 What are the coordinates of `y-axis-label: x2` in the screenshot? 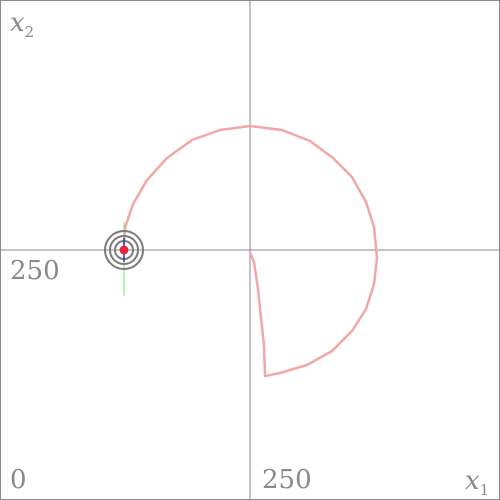 It's located at (22, 25).